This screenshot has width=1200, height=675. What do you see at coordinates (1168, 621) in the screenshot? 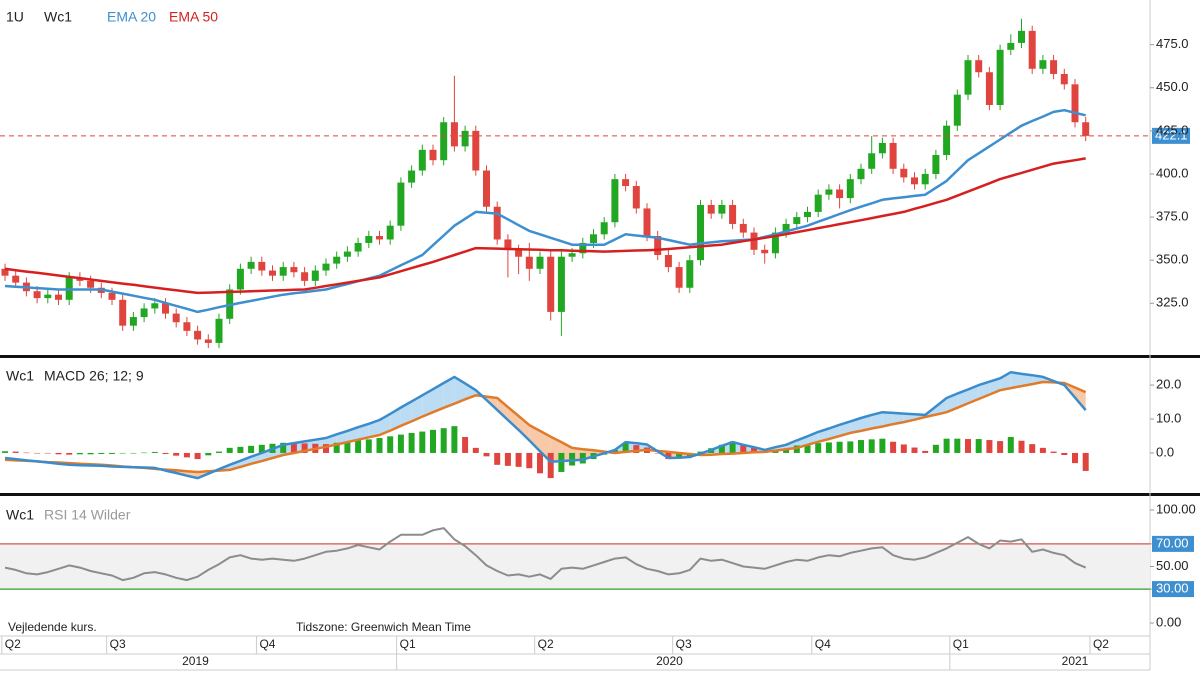
I see `y-tick-label: 0.00` at bounding box center [1168, 621].